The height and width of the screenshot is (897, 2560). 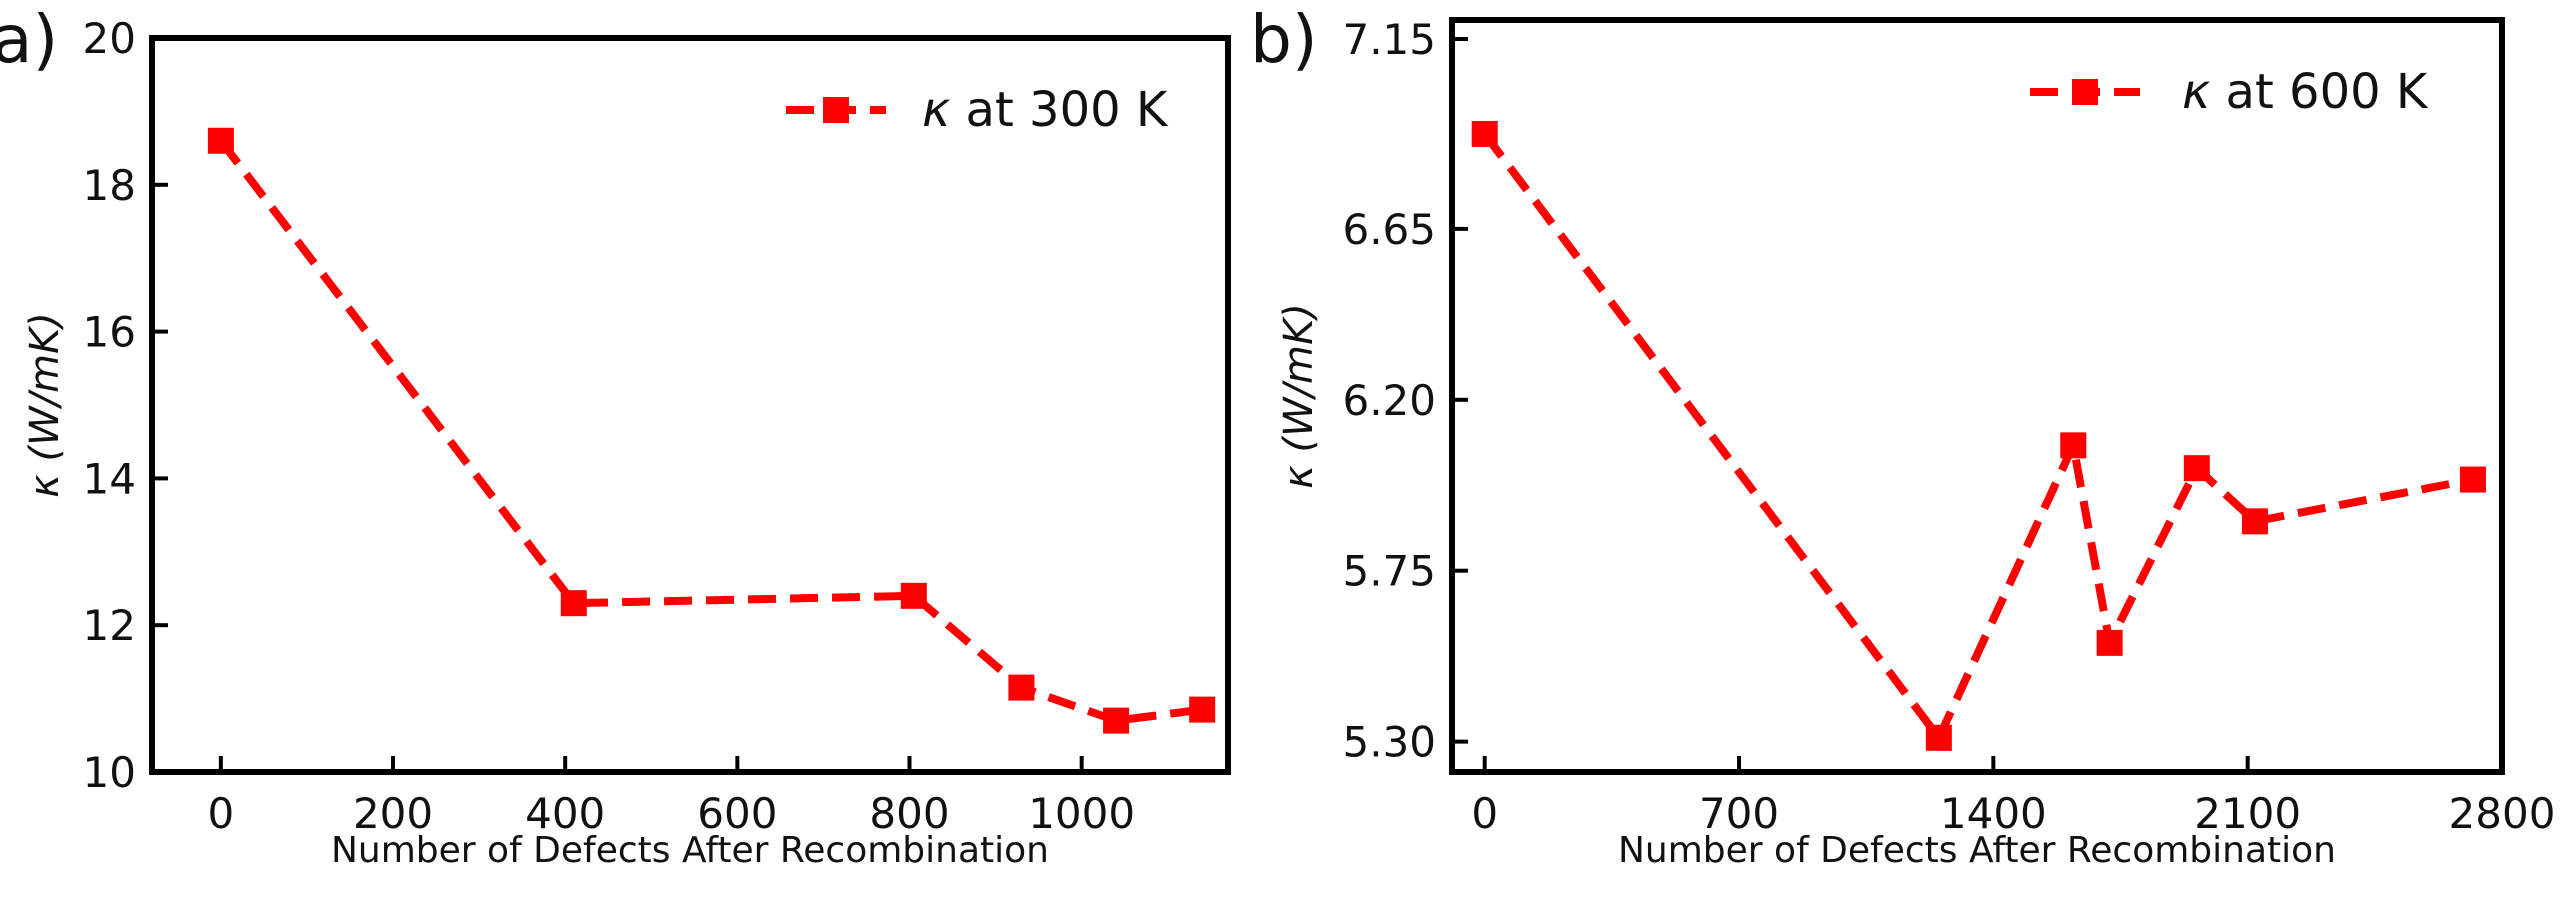 I want to click on x-tick-label: 2800, so click(x=2502, y=813).